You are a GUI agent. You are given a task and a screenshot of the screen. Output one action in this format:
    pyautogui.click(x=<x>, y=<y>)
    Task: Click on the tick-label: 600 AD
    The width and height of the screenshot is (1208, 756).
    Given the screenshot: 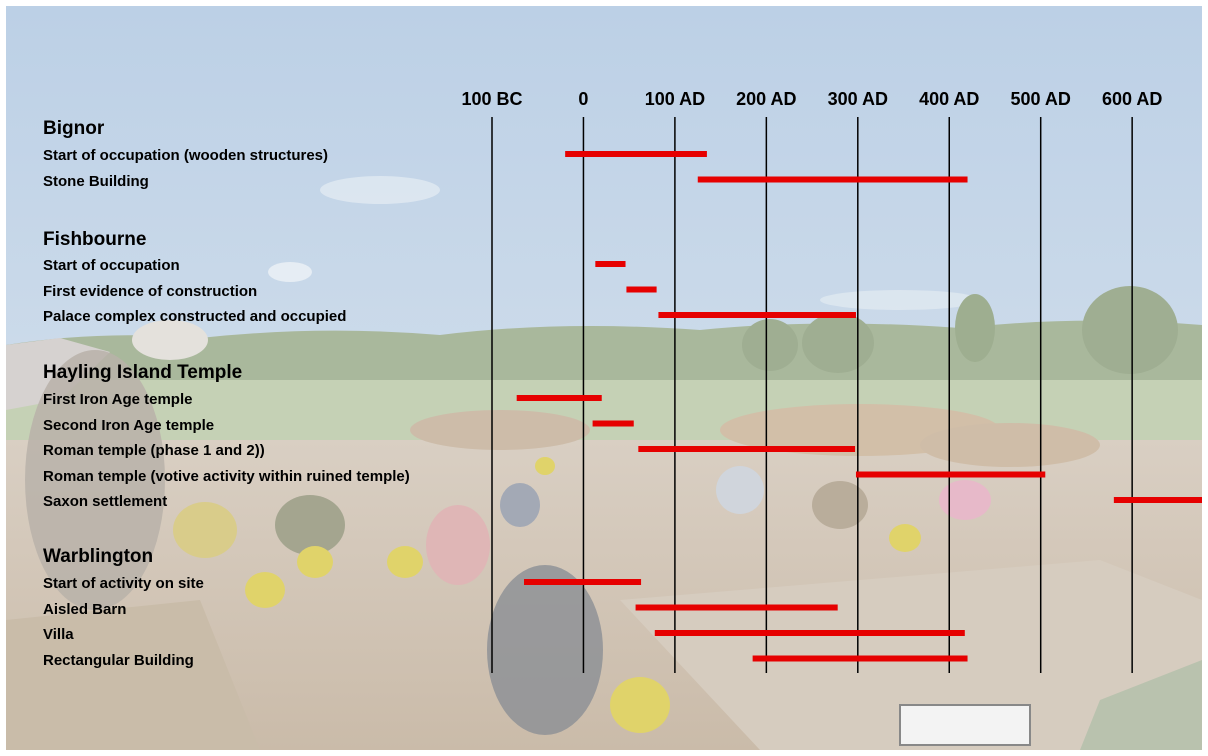 What is the action you would take?
    pyautogui.click(x=1132, y=99)
    